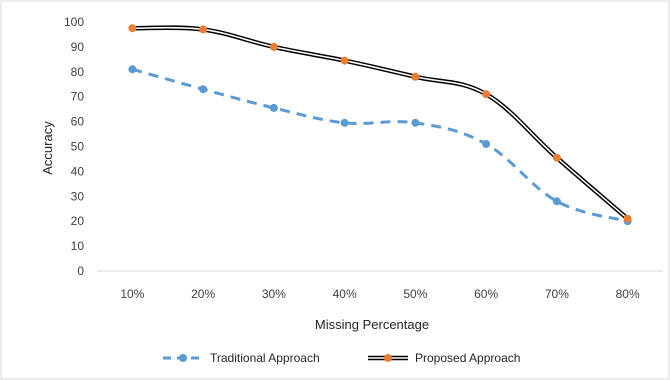 This screenshot has width=670, height=380. I want to click on y-axis-title: Accuracy, so click(47, 148).